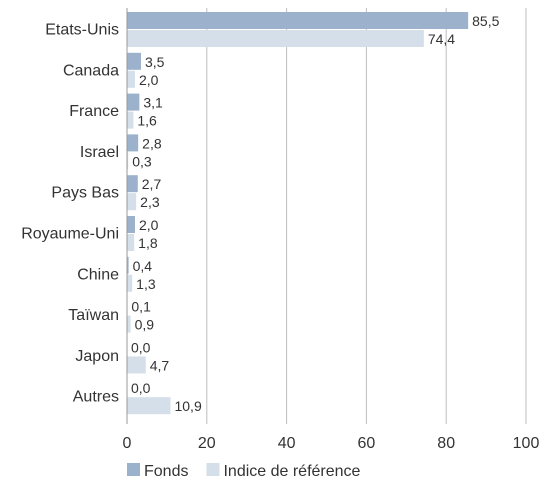 The width and height of the screenshot is (544, 492). What do you see at coordinates (143, 266) in the screenshot?
I see `data-label: 0,4` at bounding box center [143, 266].